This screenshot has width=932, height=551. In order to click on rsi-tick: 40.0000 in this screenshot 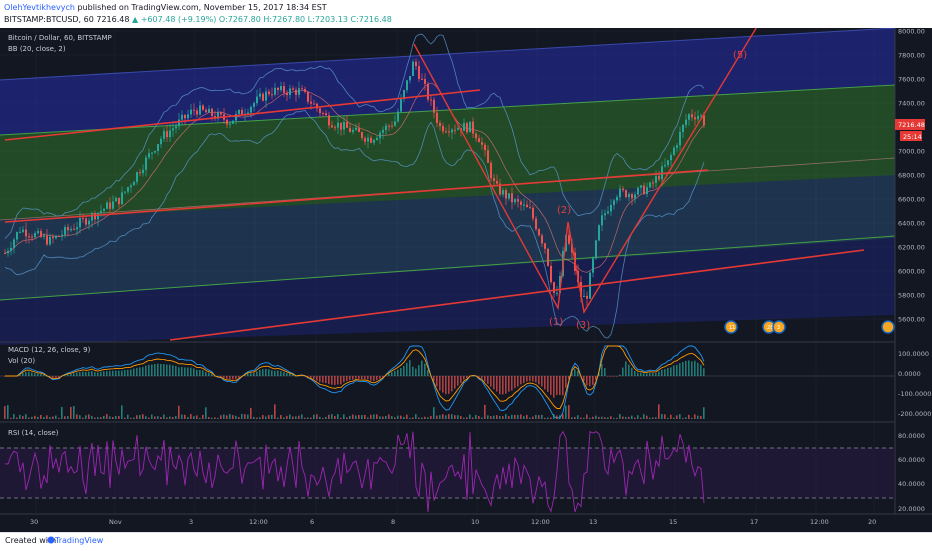, I will do `click(911, 484)`.